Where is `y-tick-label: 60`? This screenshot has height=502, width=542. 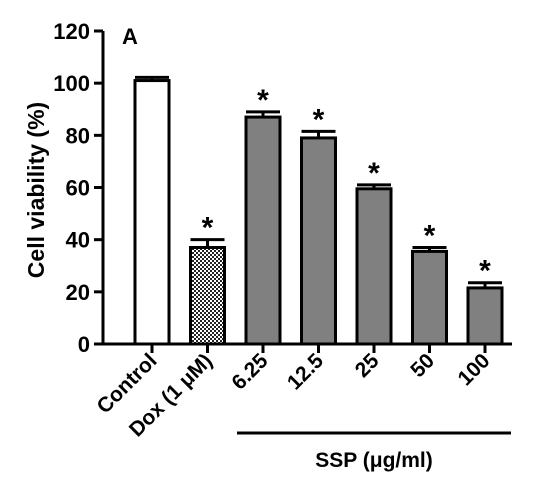 y-tick-label: 60 is located at coordinates (78, 188).